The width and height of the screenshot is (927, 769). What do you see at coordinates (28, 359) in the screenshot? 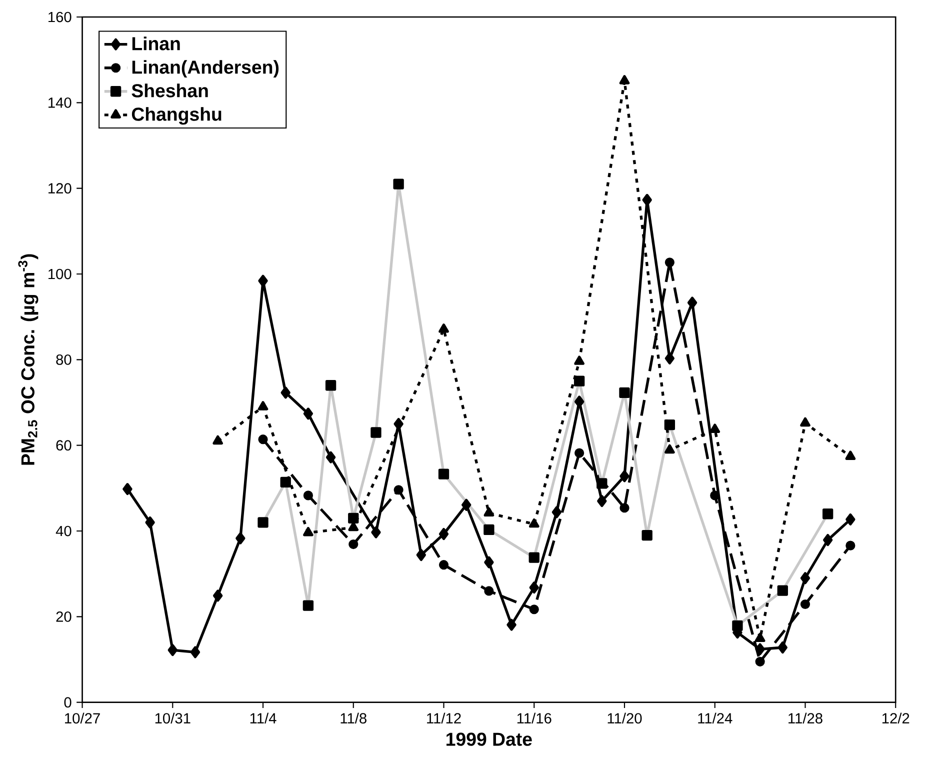
I see `y-axis-title: PM$_{2.5}$ OC Conc. (µg m$^{-3}$)` at bounding box center [28, 359].